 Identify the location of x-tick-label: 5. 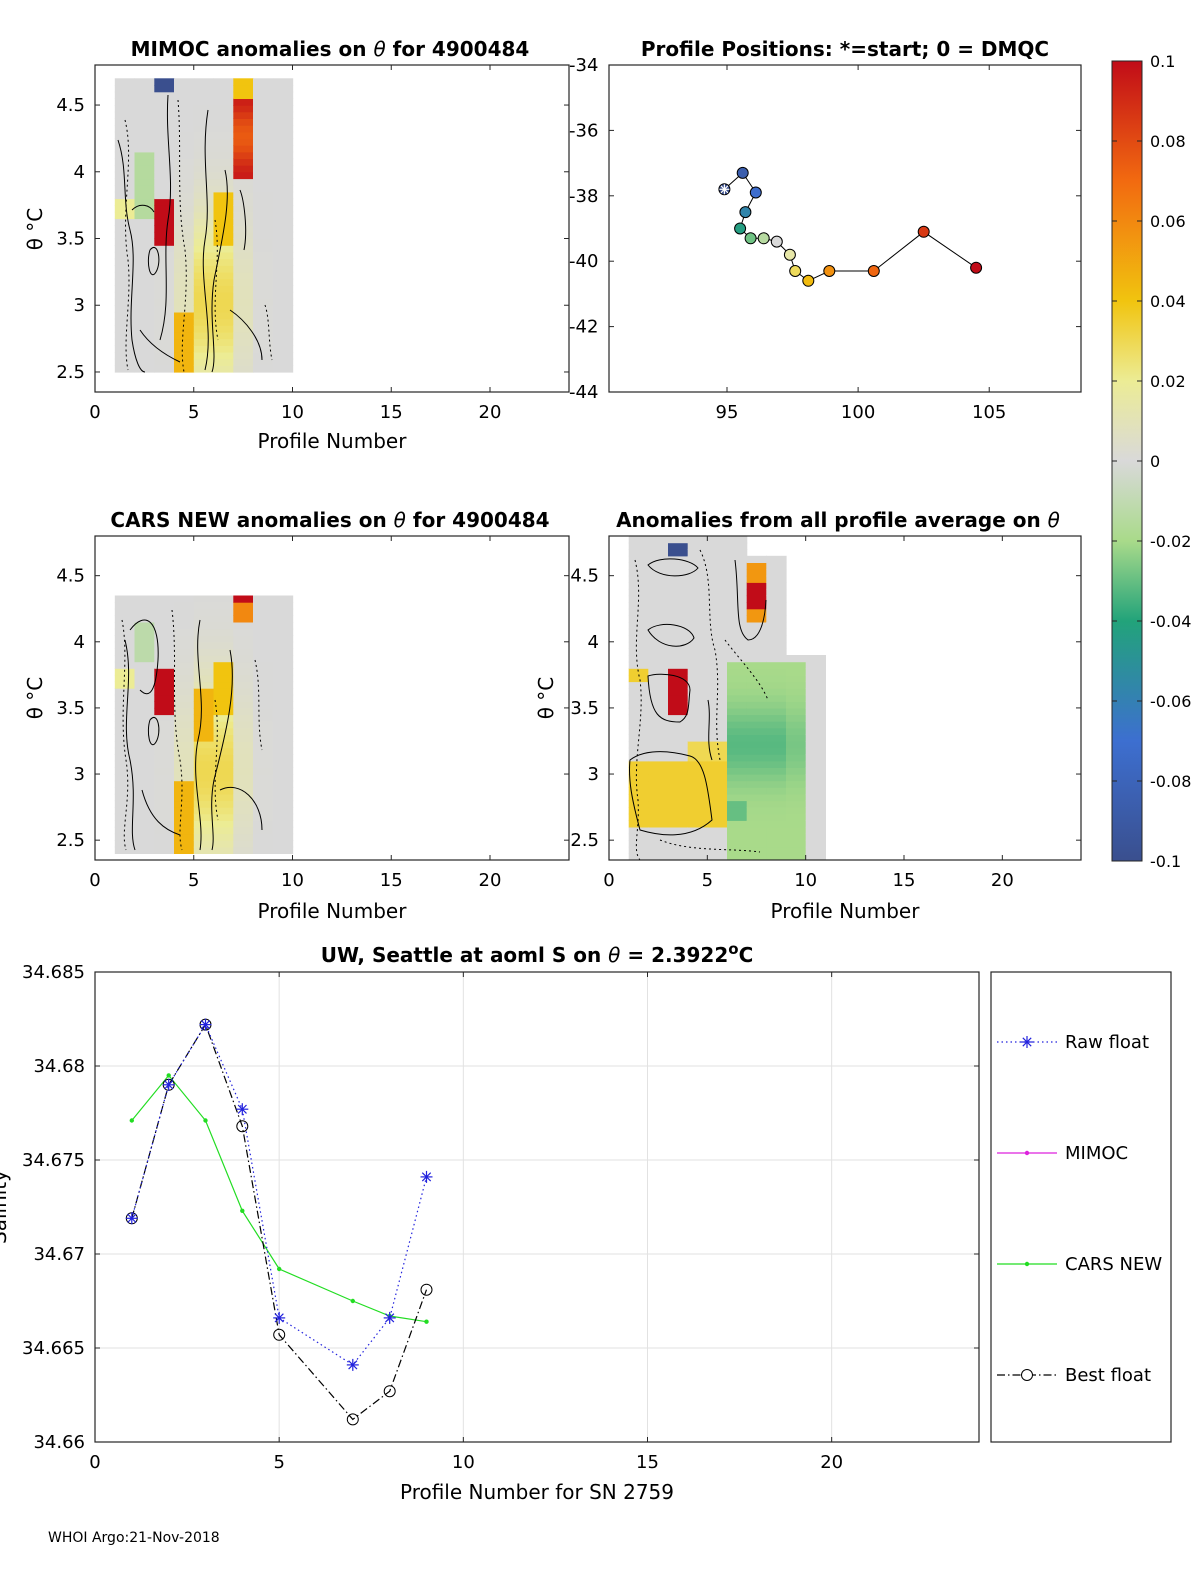
(707, 880).